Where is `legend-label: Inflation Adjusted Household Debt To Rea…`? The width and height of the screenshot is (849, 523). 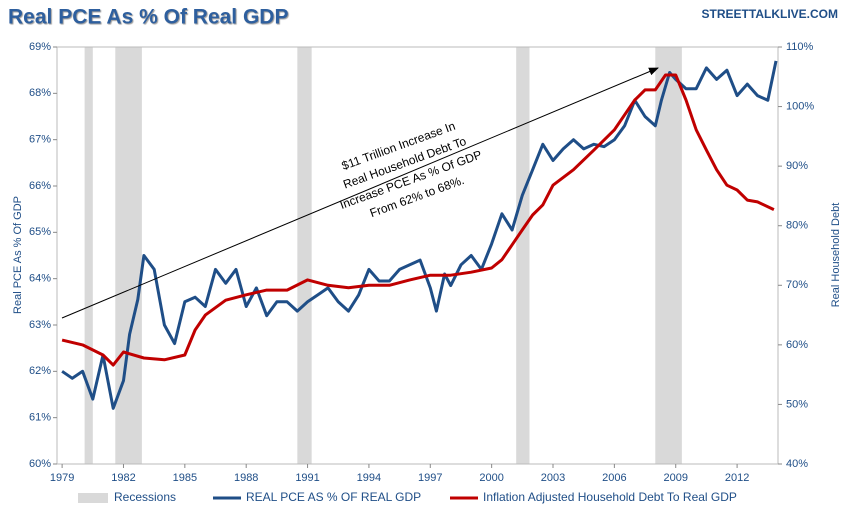
legend-label: Inflation Adjusted Household Debt To Rea… is located at coordinates (610, 497).